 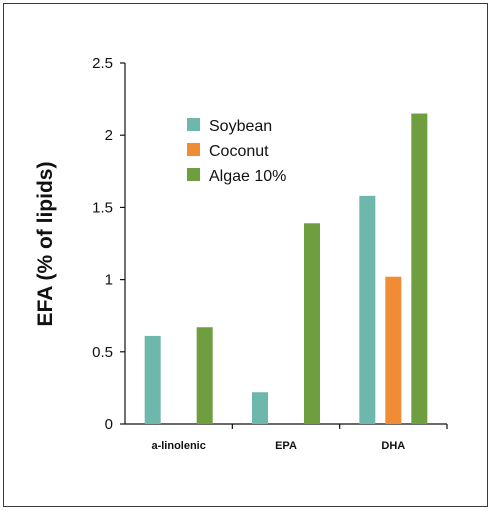 What do you see at coordinates (240, 126) in the screenshot?
I see `legend-label: Soybean` at bounding box center [240, 126].